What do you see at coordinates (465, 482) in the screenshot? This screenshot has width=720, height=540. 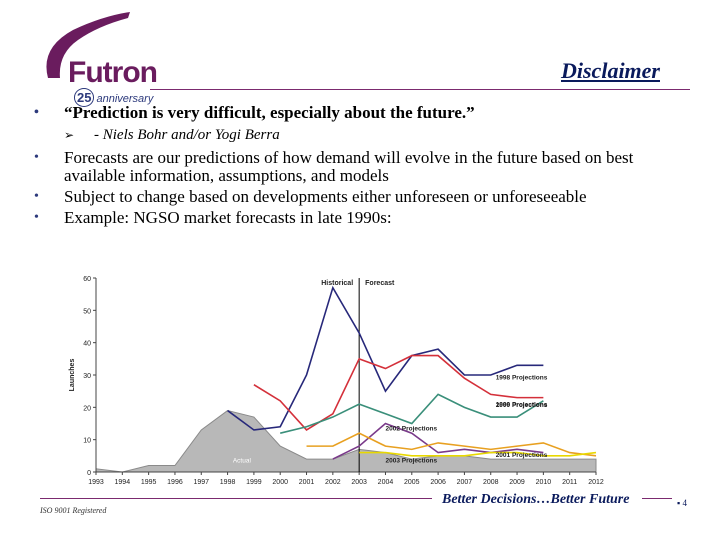 I see `x-tick-label: 2007` at bounding box center [465, 482].